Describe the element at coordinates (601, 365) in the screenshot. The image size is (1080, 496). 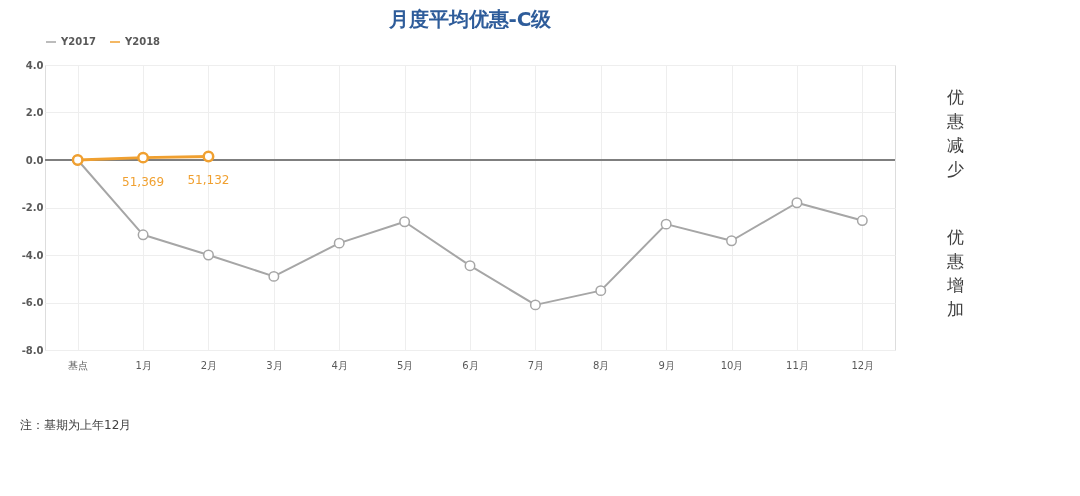
I see `x-tick-label: 8月` at that location.